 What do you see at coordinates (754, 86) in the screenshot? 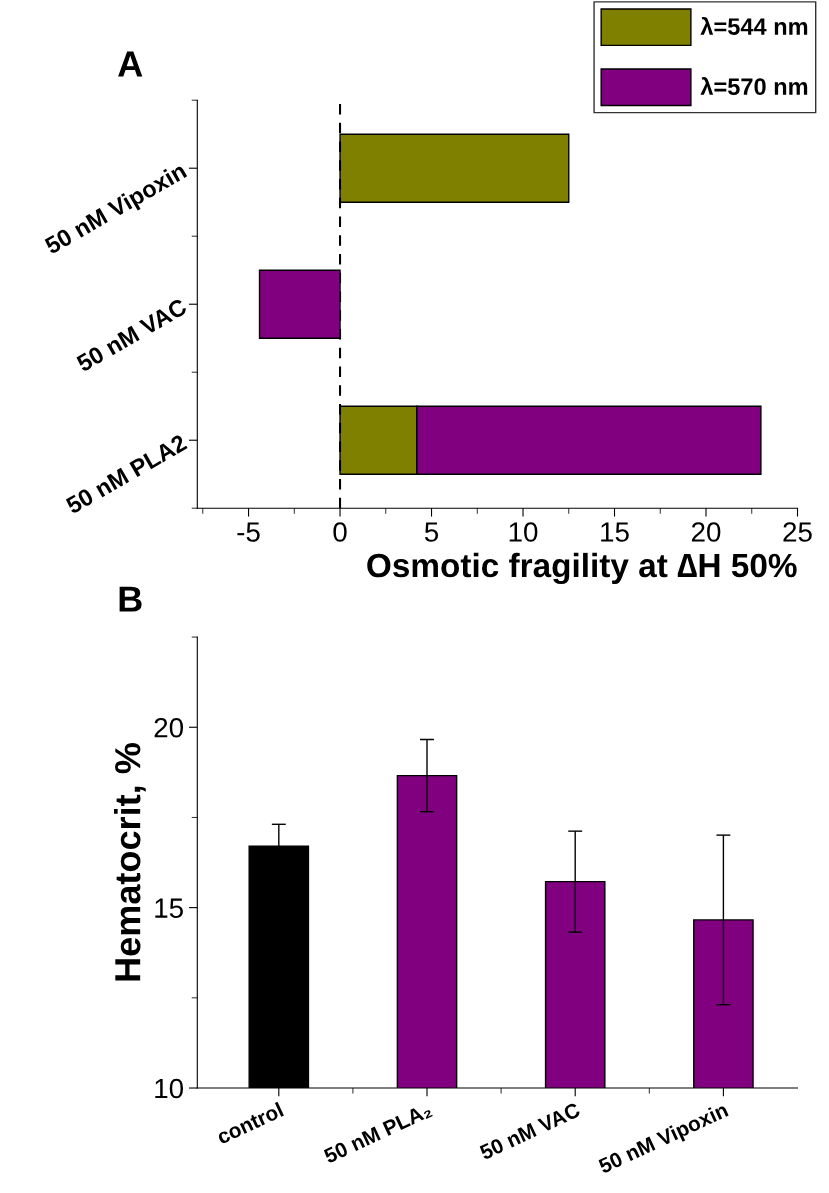
I see `legend-label: λ=570 nm` at bounding box center [754, 86].